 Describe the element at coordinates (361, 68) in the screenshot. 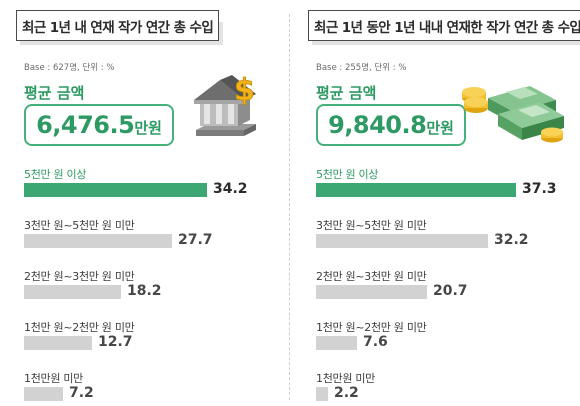

I see `base-note: Base : 255명, 단위 : %` at that location.